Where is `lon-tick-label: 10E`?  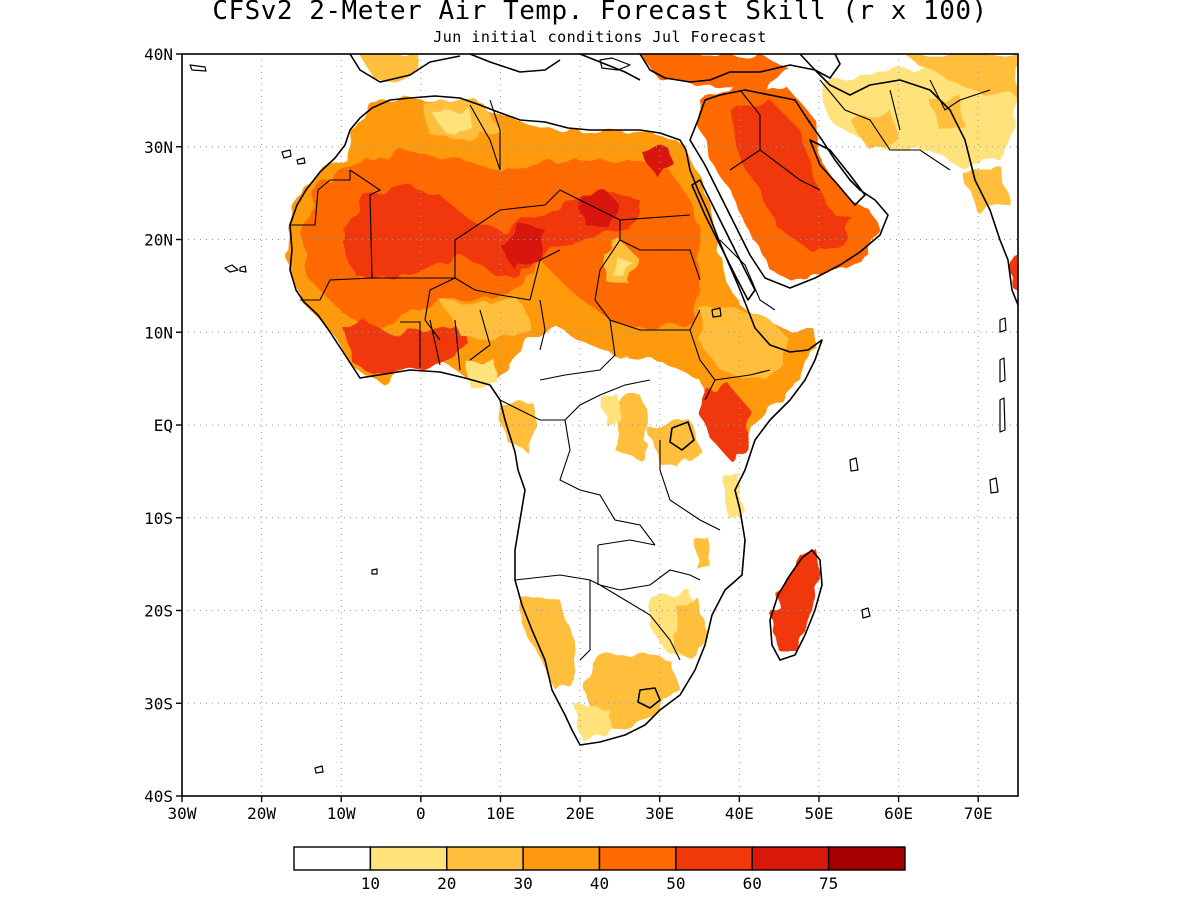
lon-tick-label: 10E is located at coordinates (500, 813).